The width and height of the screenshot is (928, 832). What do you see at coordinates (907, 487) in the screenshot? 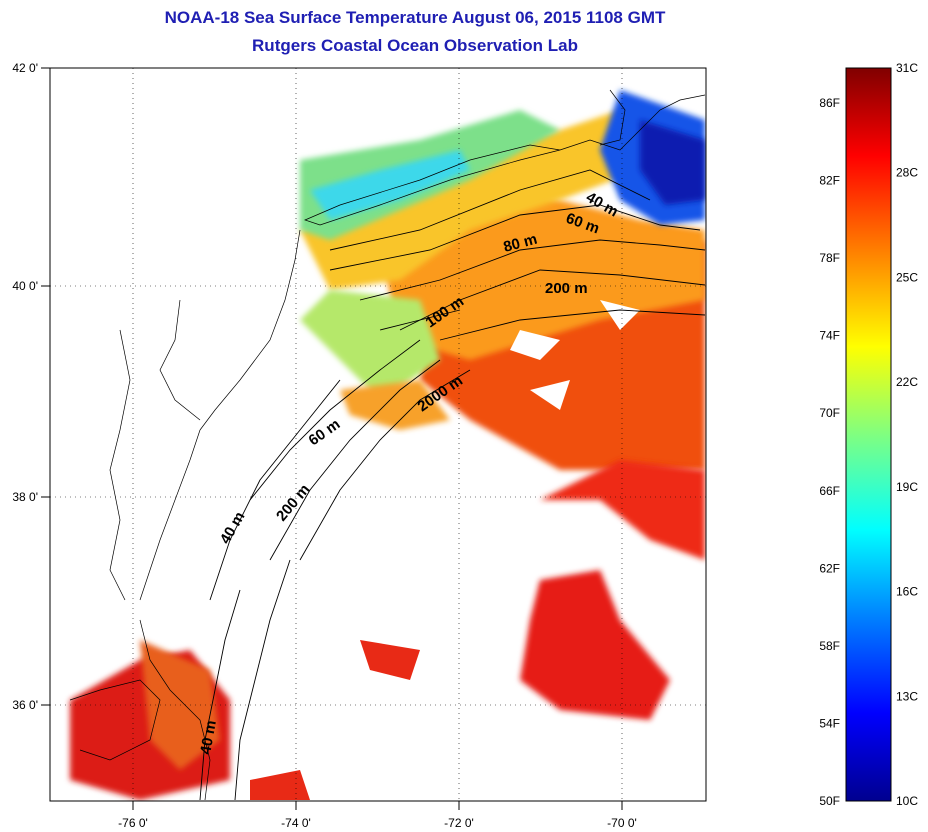
I see `colorbar-label-c: 19C` at bounding box center [907, 487].